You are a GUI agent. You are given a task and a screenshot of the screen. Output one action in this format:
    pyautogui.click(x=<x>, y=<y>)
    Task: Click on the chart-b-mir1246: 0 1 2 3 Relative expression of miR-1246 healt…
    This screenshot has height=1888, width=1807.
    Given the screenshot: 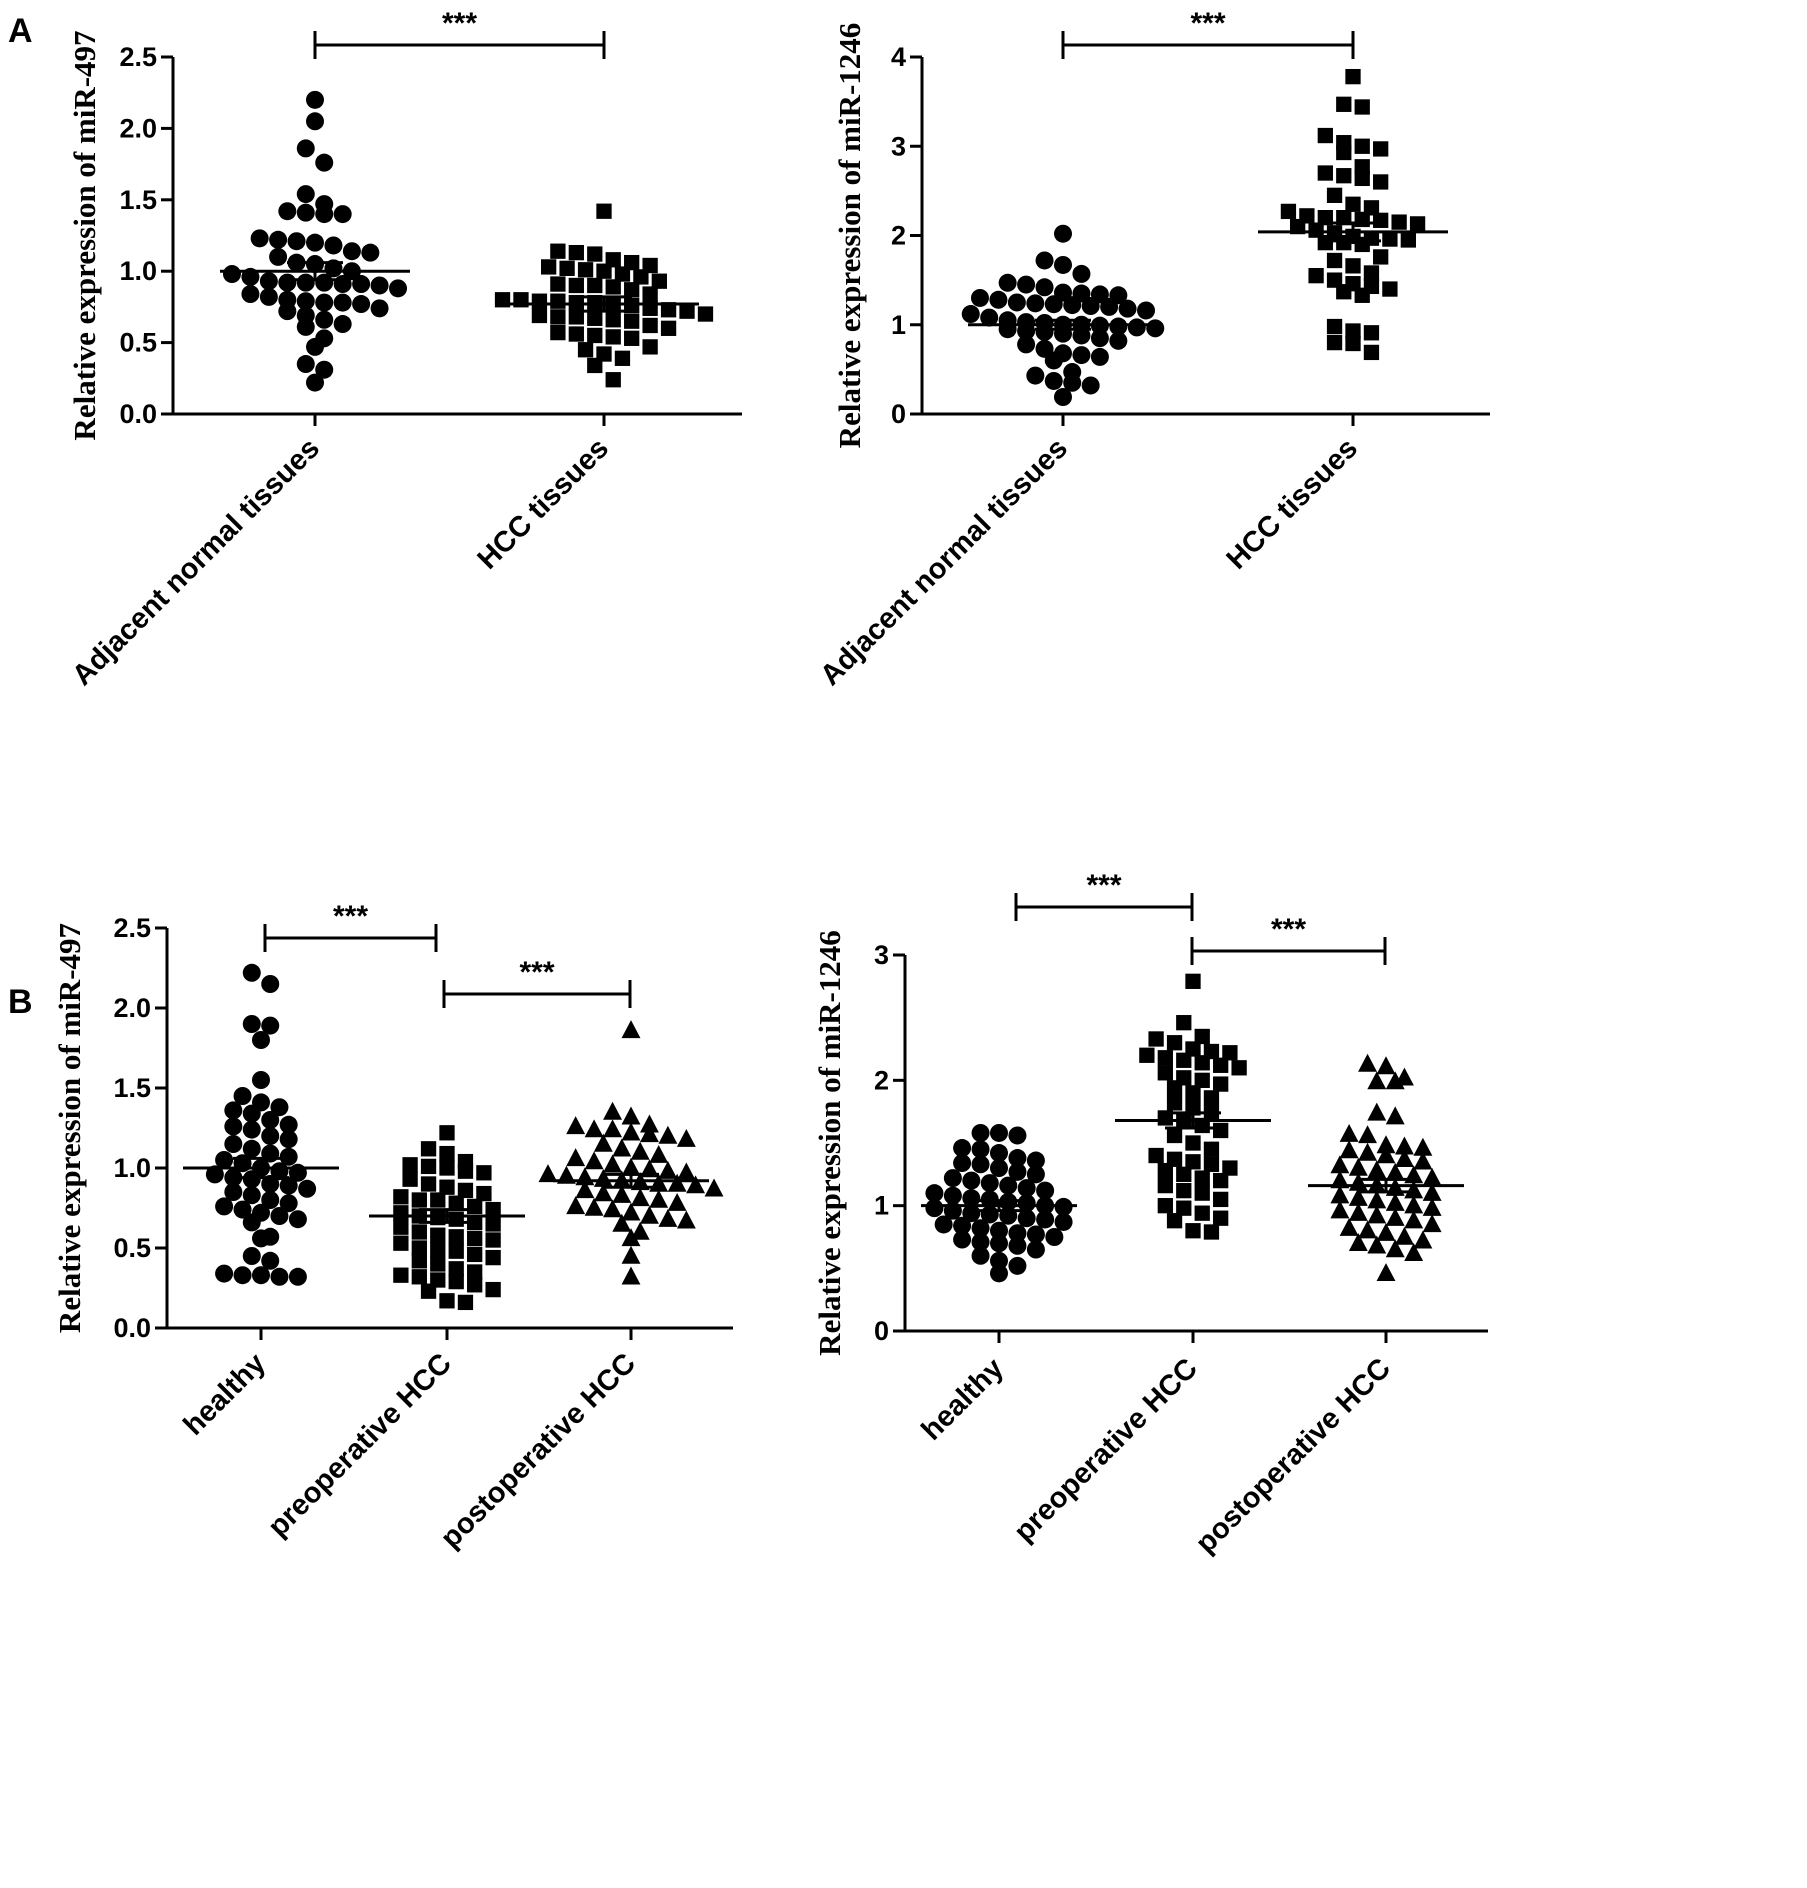 What is the action you would take?
    pyautogui.click(x=1150, y=1214)
    